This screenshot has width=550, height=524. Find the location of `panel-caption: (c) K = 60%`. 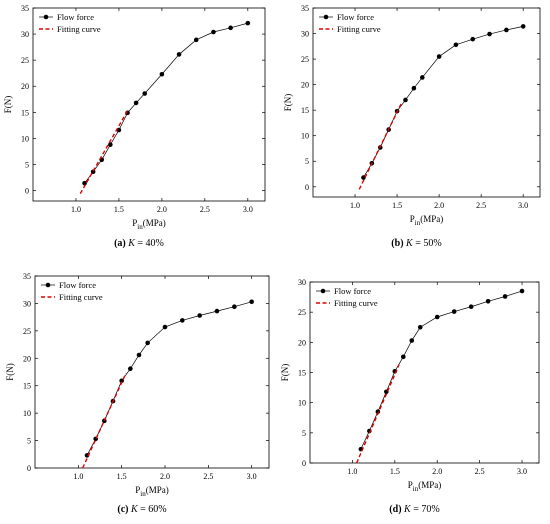

panel-caption: (c) K = 60% is located at coordinates (141, 509).